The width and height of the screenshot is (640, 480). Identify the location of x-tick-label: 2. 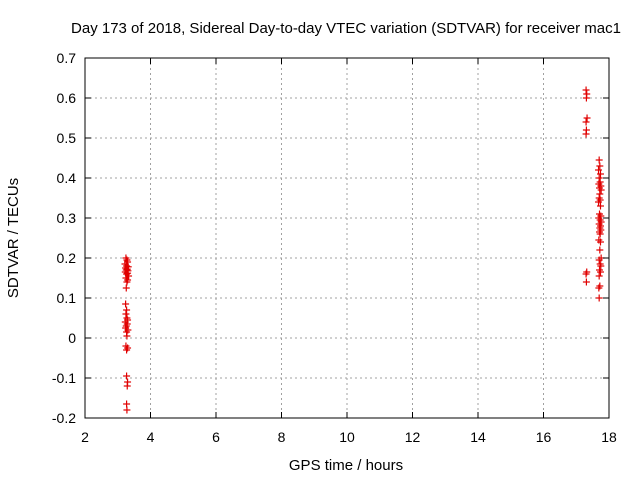
(85, 437).